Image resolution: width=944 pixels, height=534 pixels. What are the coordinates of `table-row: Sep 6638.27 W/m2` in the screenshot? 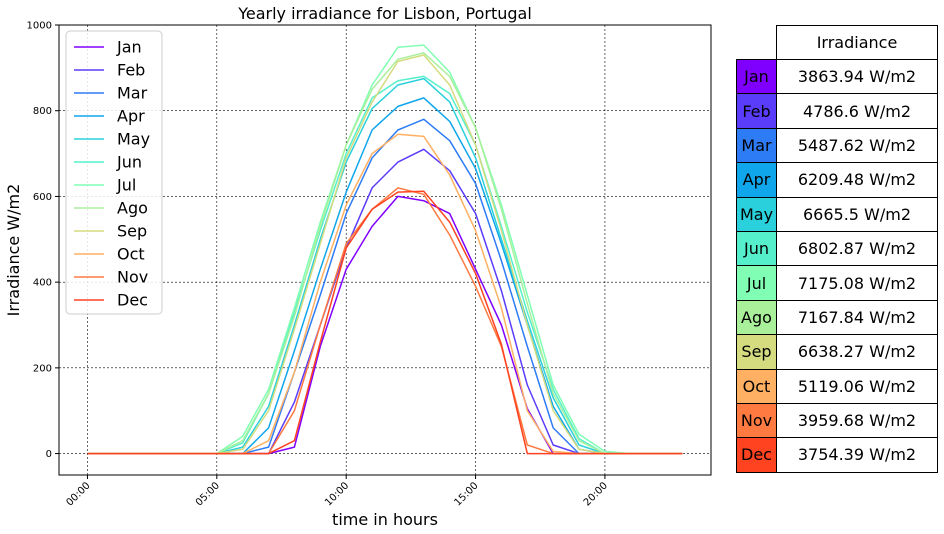 It's located at (837, 352).